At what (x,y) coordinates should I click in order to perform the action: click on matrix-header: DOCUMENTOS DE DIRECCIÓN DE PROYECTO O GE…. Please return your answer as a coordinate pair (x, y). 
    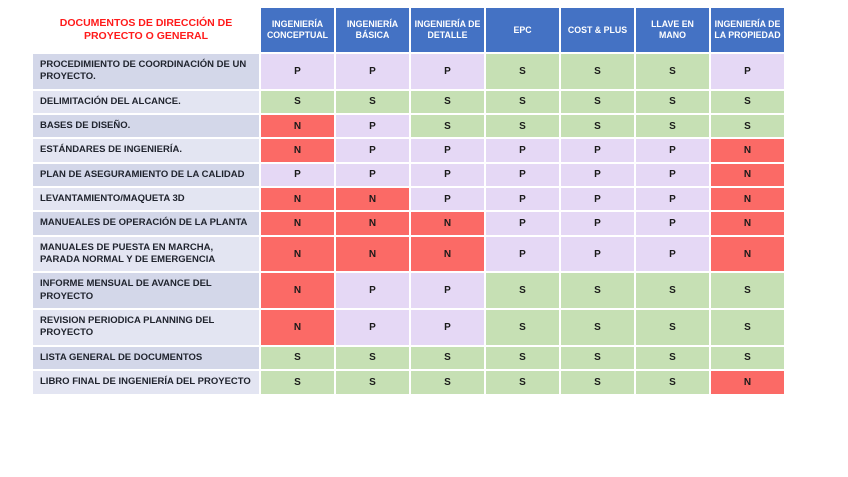
    Looking at the image, I should click on (408, 30).